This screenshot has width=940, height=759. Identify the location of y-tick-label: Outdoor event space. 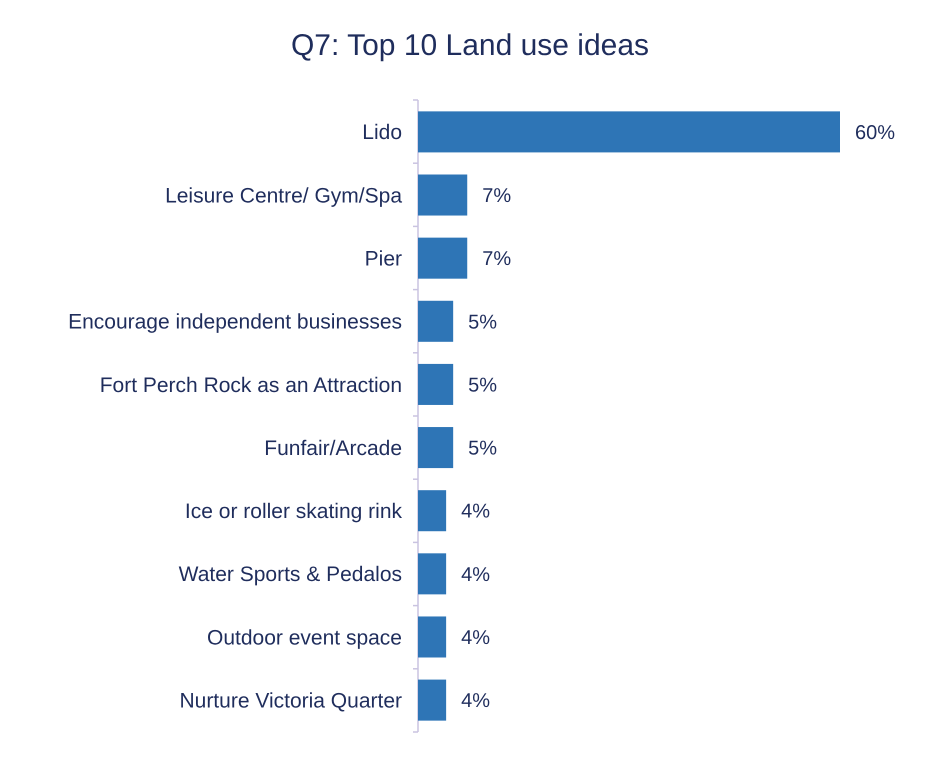
(304, 638).